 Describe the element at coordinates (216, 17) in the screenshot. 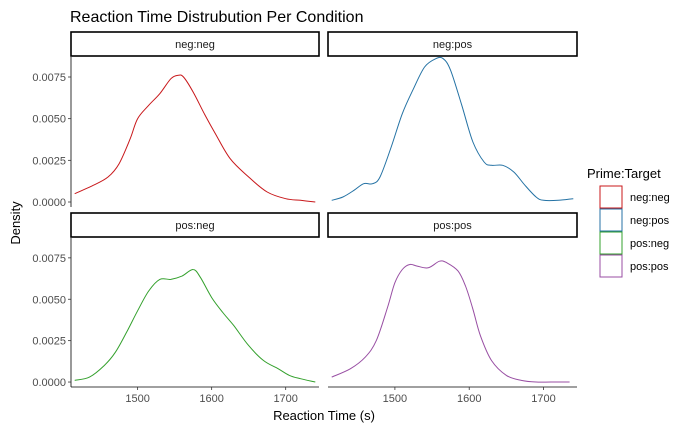

I see `chart-title: Reaction Time Distrubution Per Condition` at that location.